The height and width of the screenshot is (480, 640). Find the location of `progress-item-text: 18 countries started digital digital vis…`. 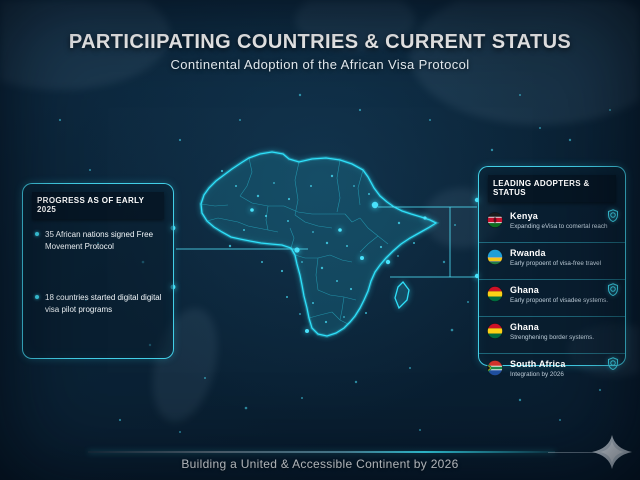

progress-item-text: 18 countries started digital digital vis… is located at coordinates (103, 303).